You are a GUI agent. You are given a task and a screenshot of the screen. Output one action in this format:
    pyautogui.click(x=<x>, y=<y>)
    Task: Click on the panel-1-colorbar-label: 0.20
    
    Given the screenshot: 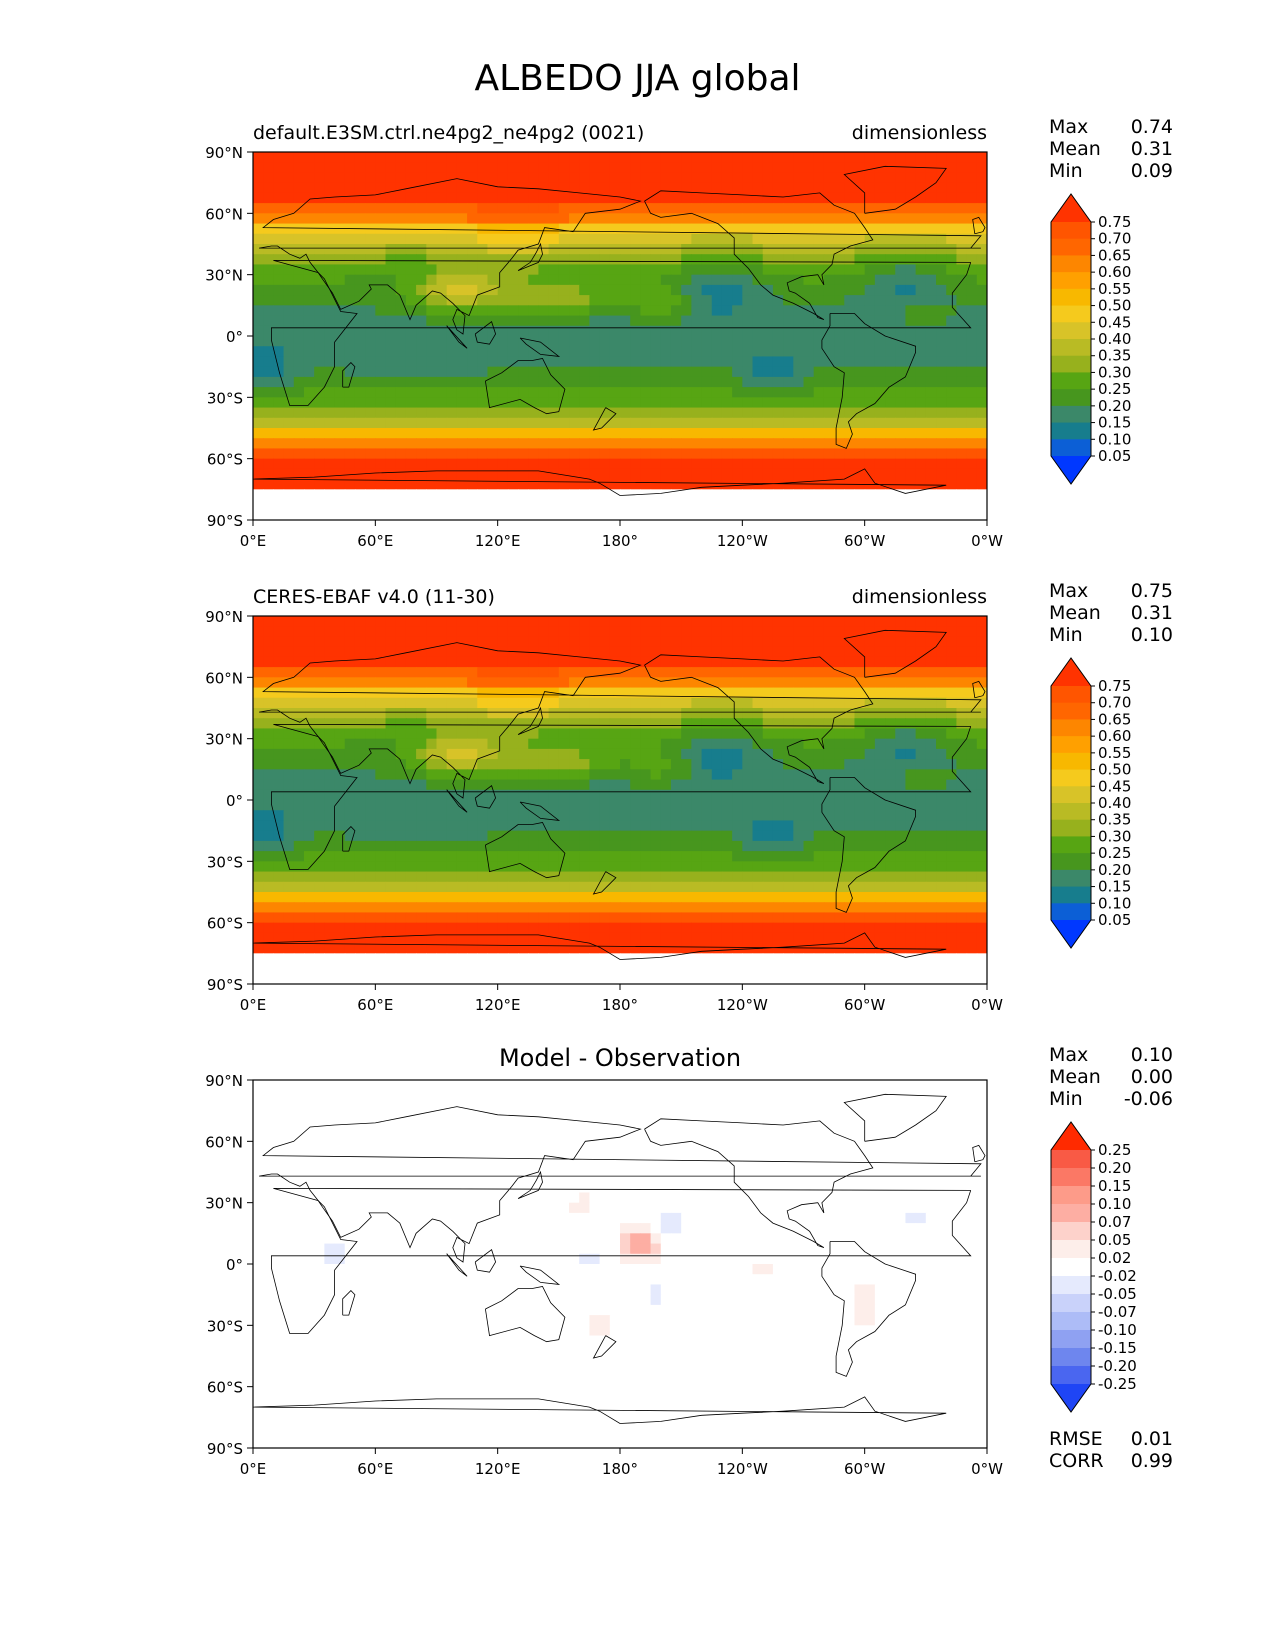 What is the action you would take?
    pyautogui.click(x=1114, y=870)
    